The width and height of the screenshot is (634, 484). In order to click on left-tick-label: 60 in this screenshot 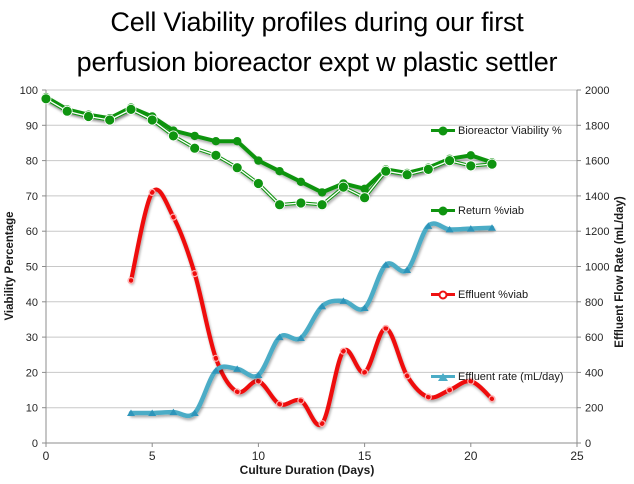, I will do `click(32, 232)`.